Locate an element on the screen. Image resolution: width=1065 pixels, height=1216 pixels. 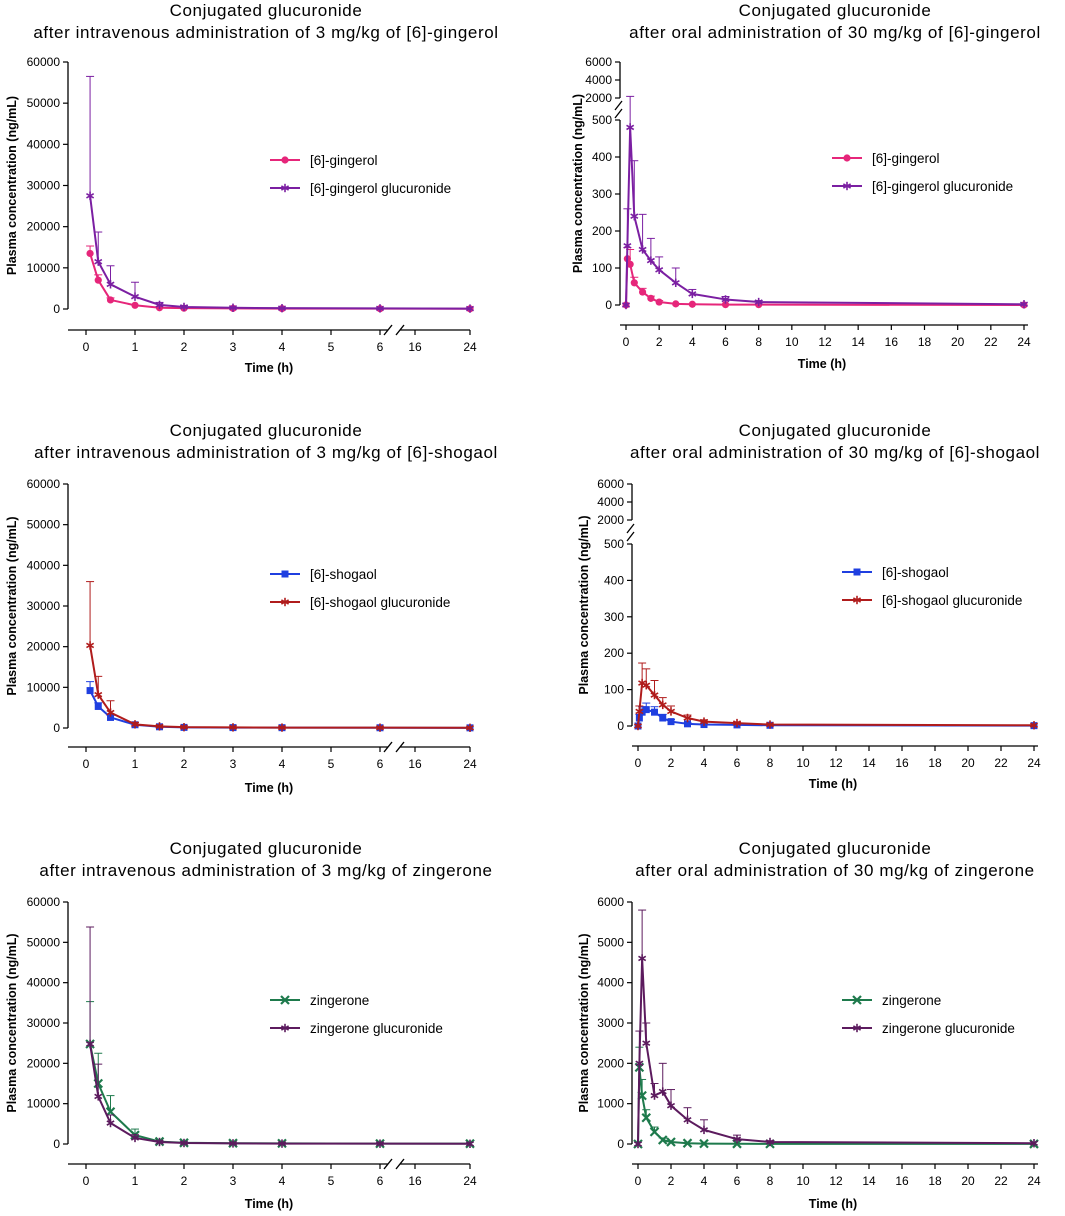
y-axis: 0 1000 2000 3000 4000 5000 6000 is located at coordinates (615, 1023).